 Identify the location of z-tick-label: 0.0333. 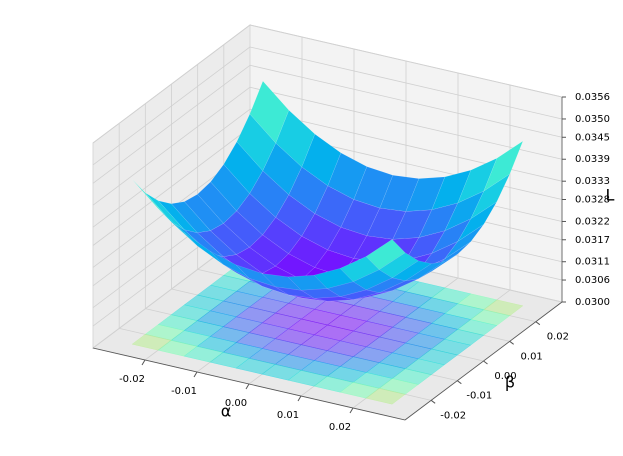
(592, 181).